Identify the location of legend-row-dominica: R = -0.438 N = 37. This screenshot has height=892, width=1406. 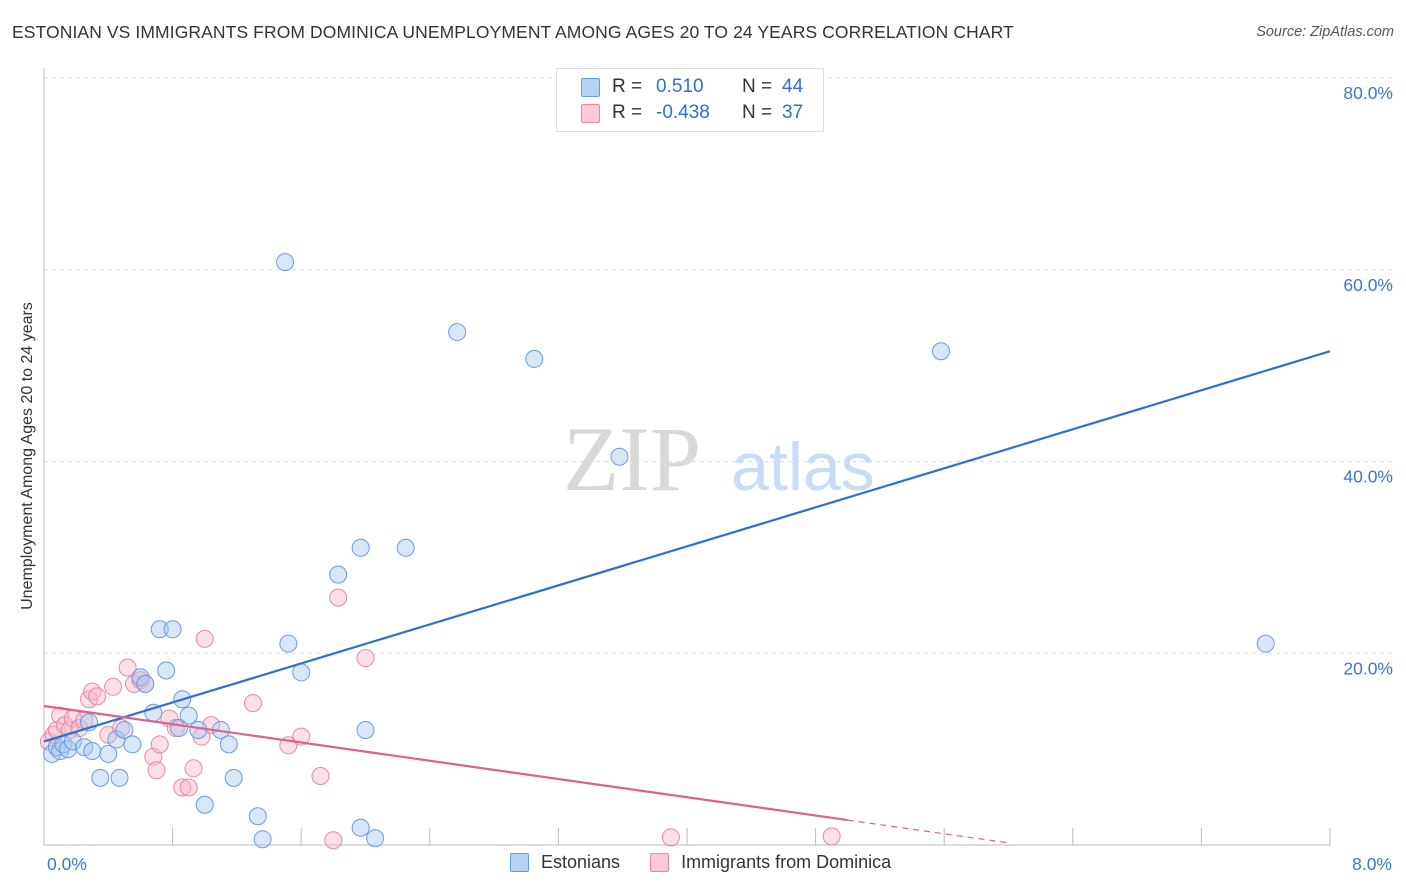
(692, 113).